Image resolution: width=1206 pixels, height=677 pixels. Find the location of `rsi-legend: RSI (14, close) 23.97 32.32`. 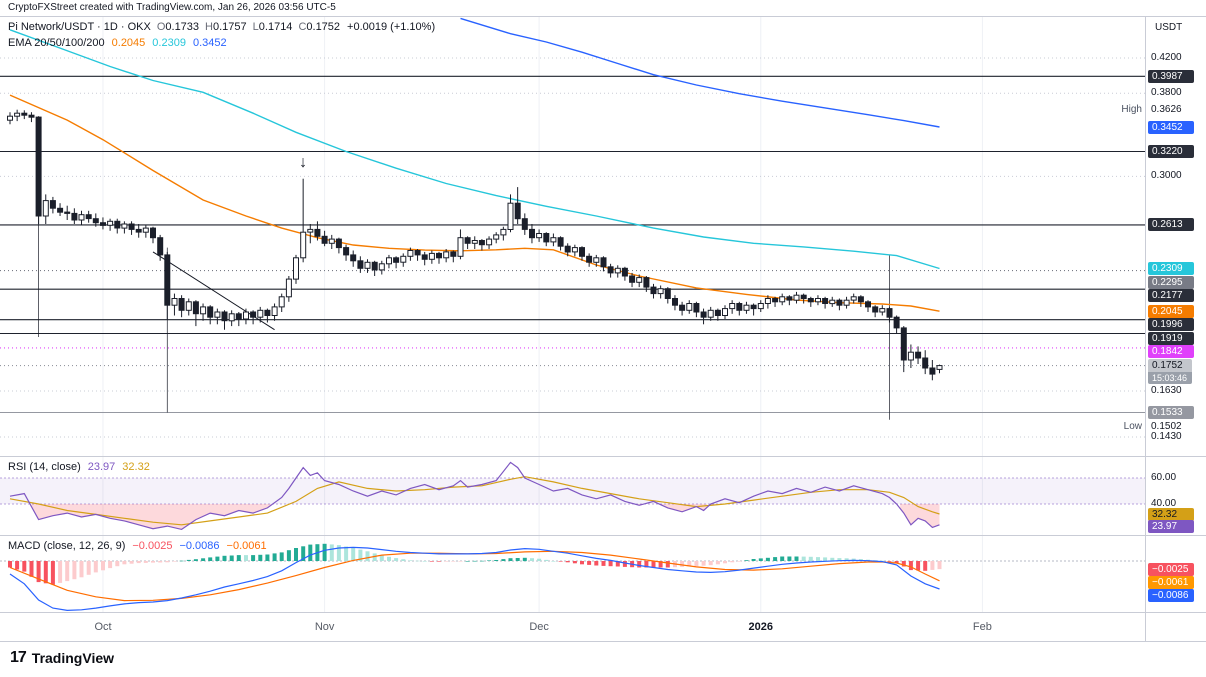

rsi-legend: RSI (14, close) 23.97 32.32 is located at coordinates (79, 467).